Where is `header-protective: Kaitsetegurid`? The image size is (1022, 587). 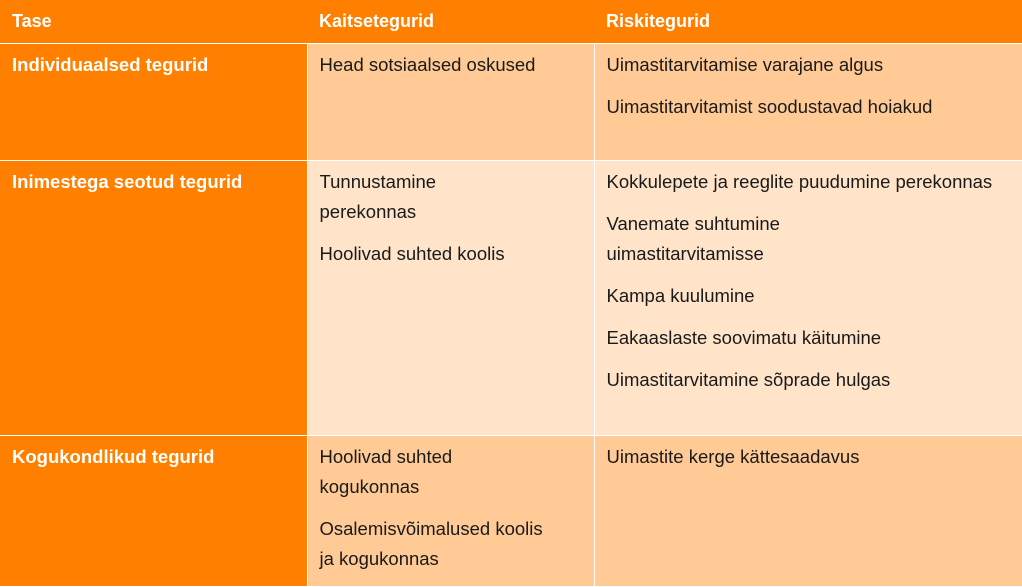
header-protective: Kaitsetegurid is located at coordinates (450, 22).